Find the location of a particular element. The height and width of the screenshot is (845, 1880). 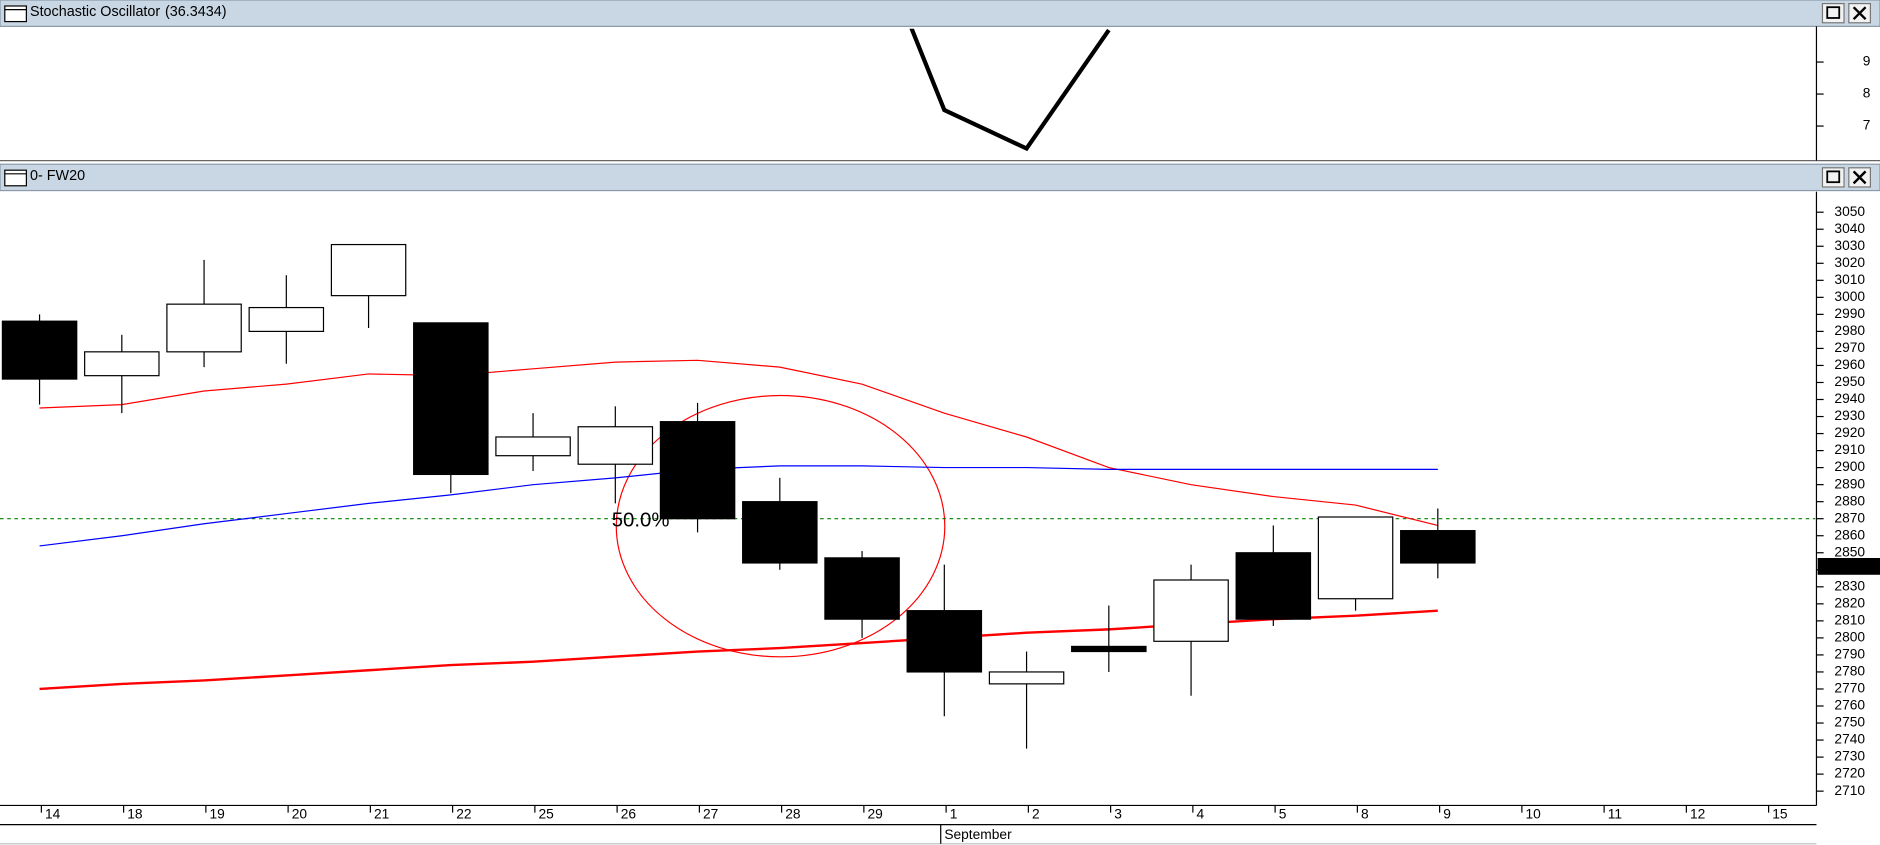

x-tick-label: 10 is located at coordinates (1533, 814).